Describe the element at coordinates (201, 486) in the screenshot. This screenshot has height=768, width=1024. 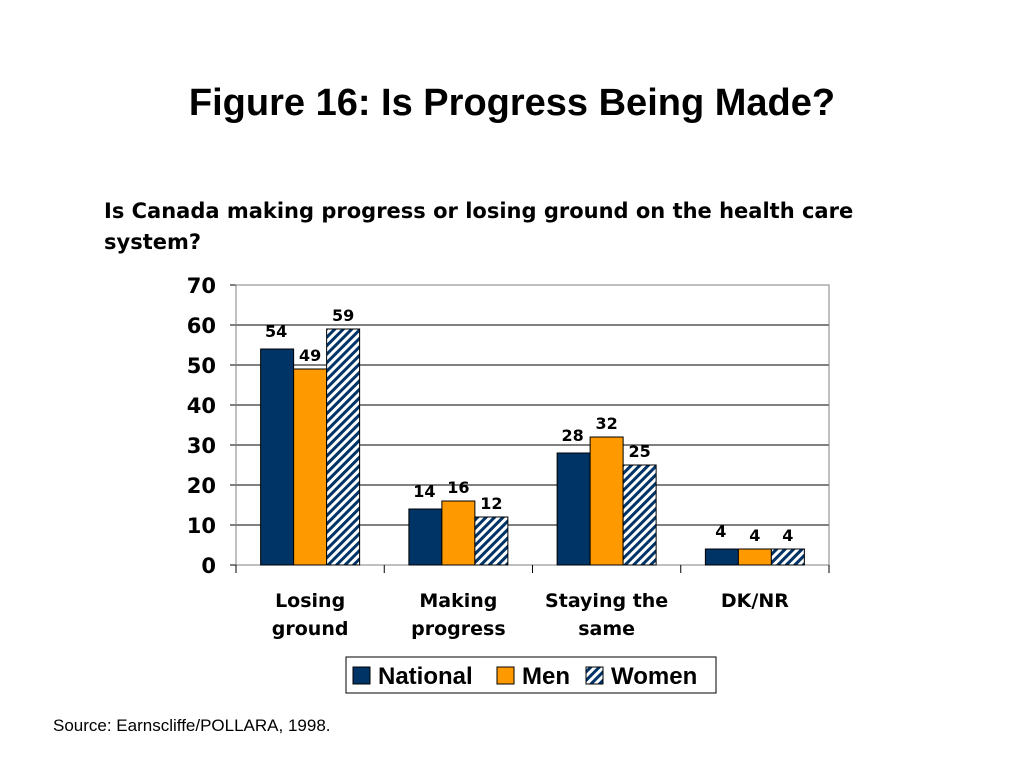
I see `y-tick-label: 20` at that location.